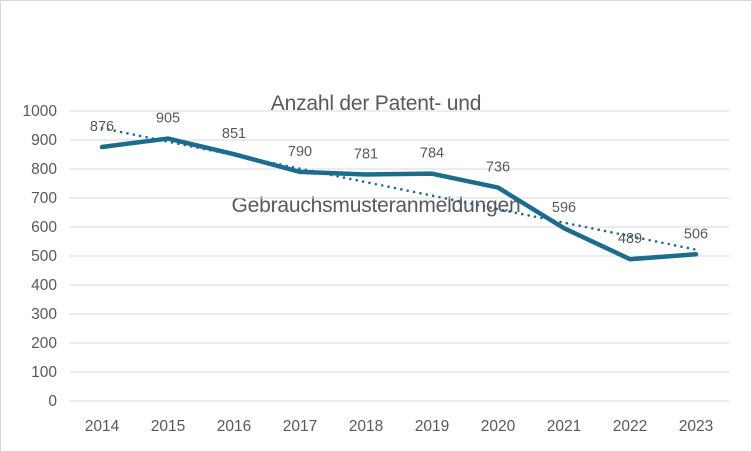  I want to click on y-axis-label: 500, so click(44, 256).